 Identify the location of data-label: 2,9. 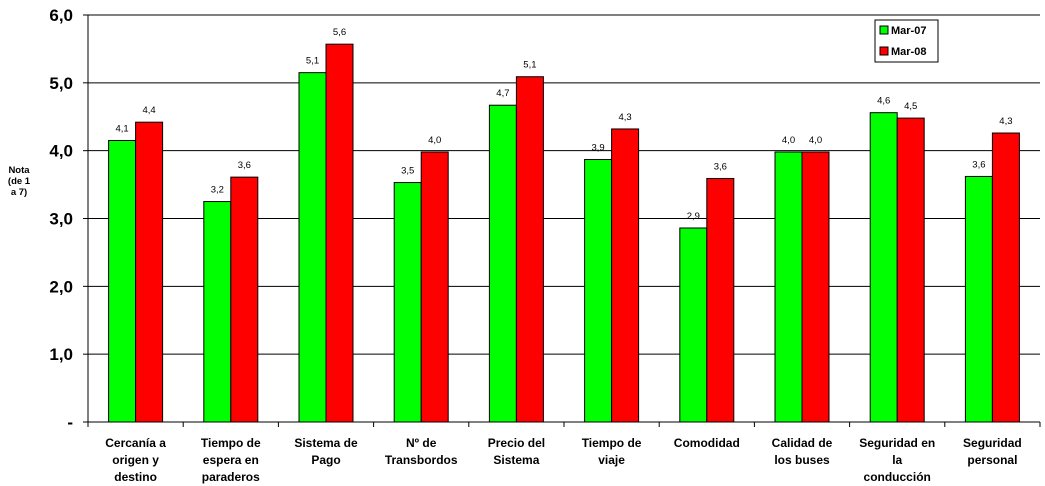
(693, 216).